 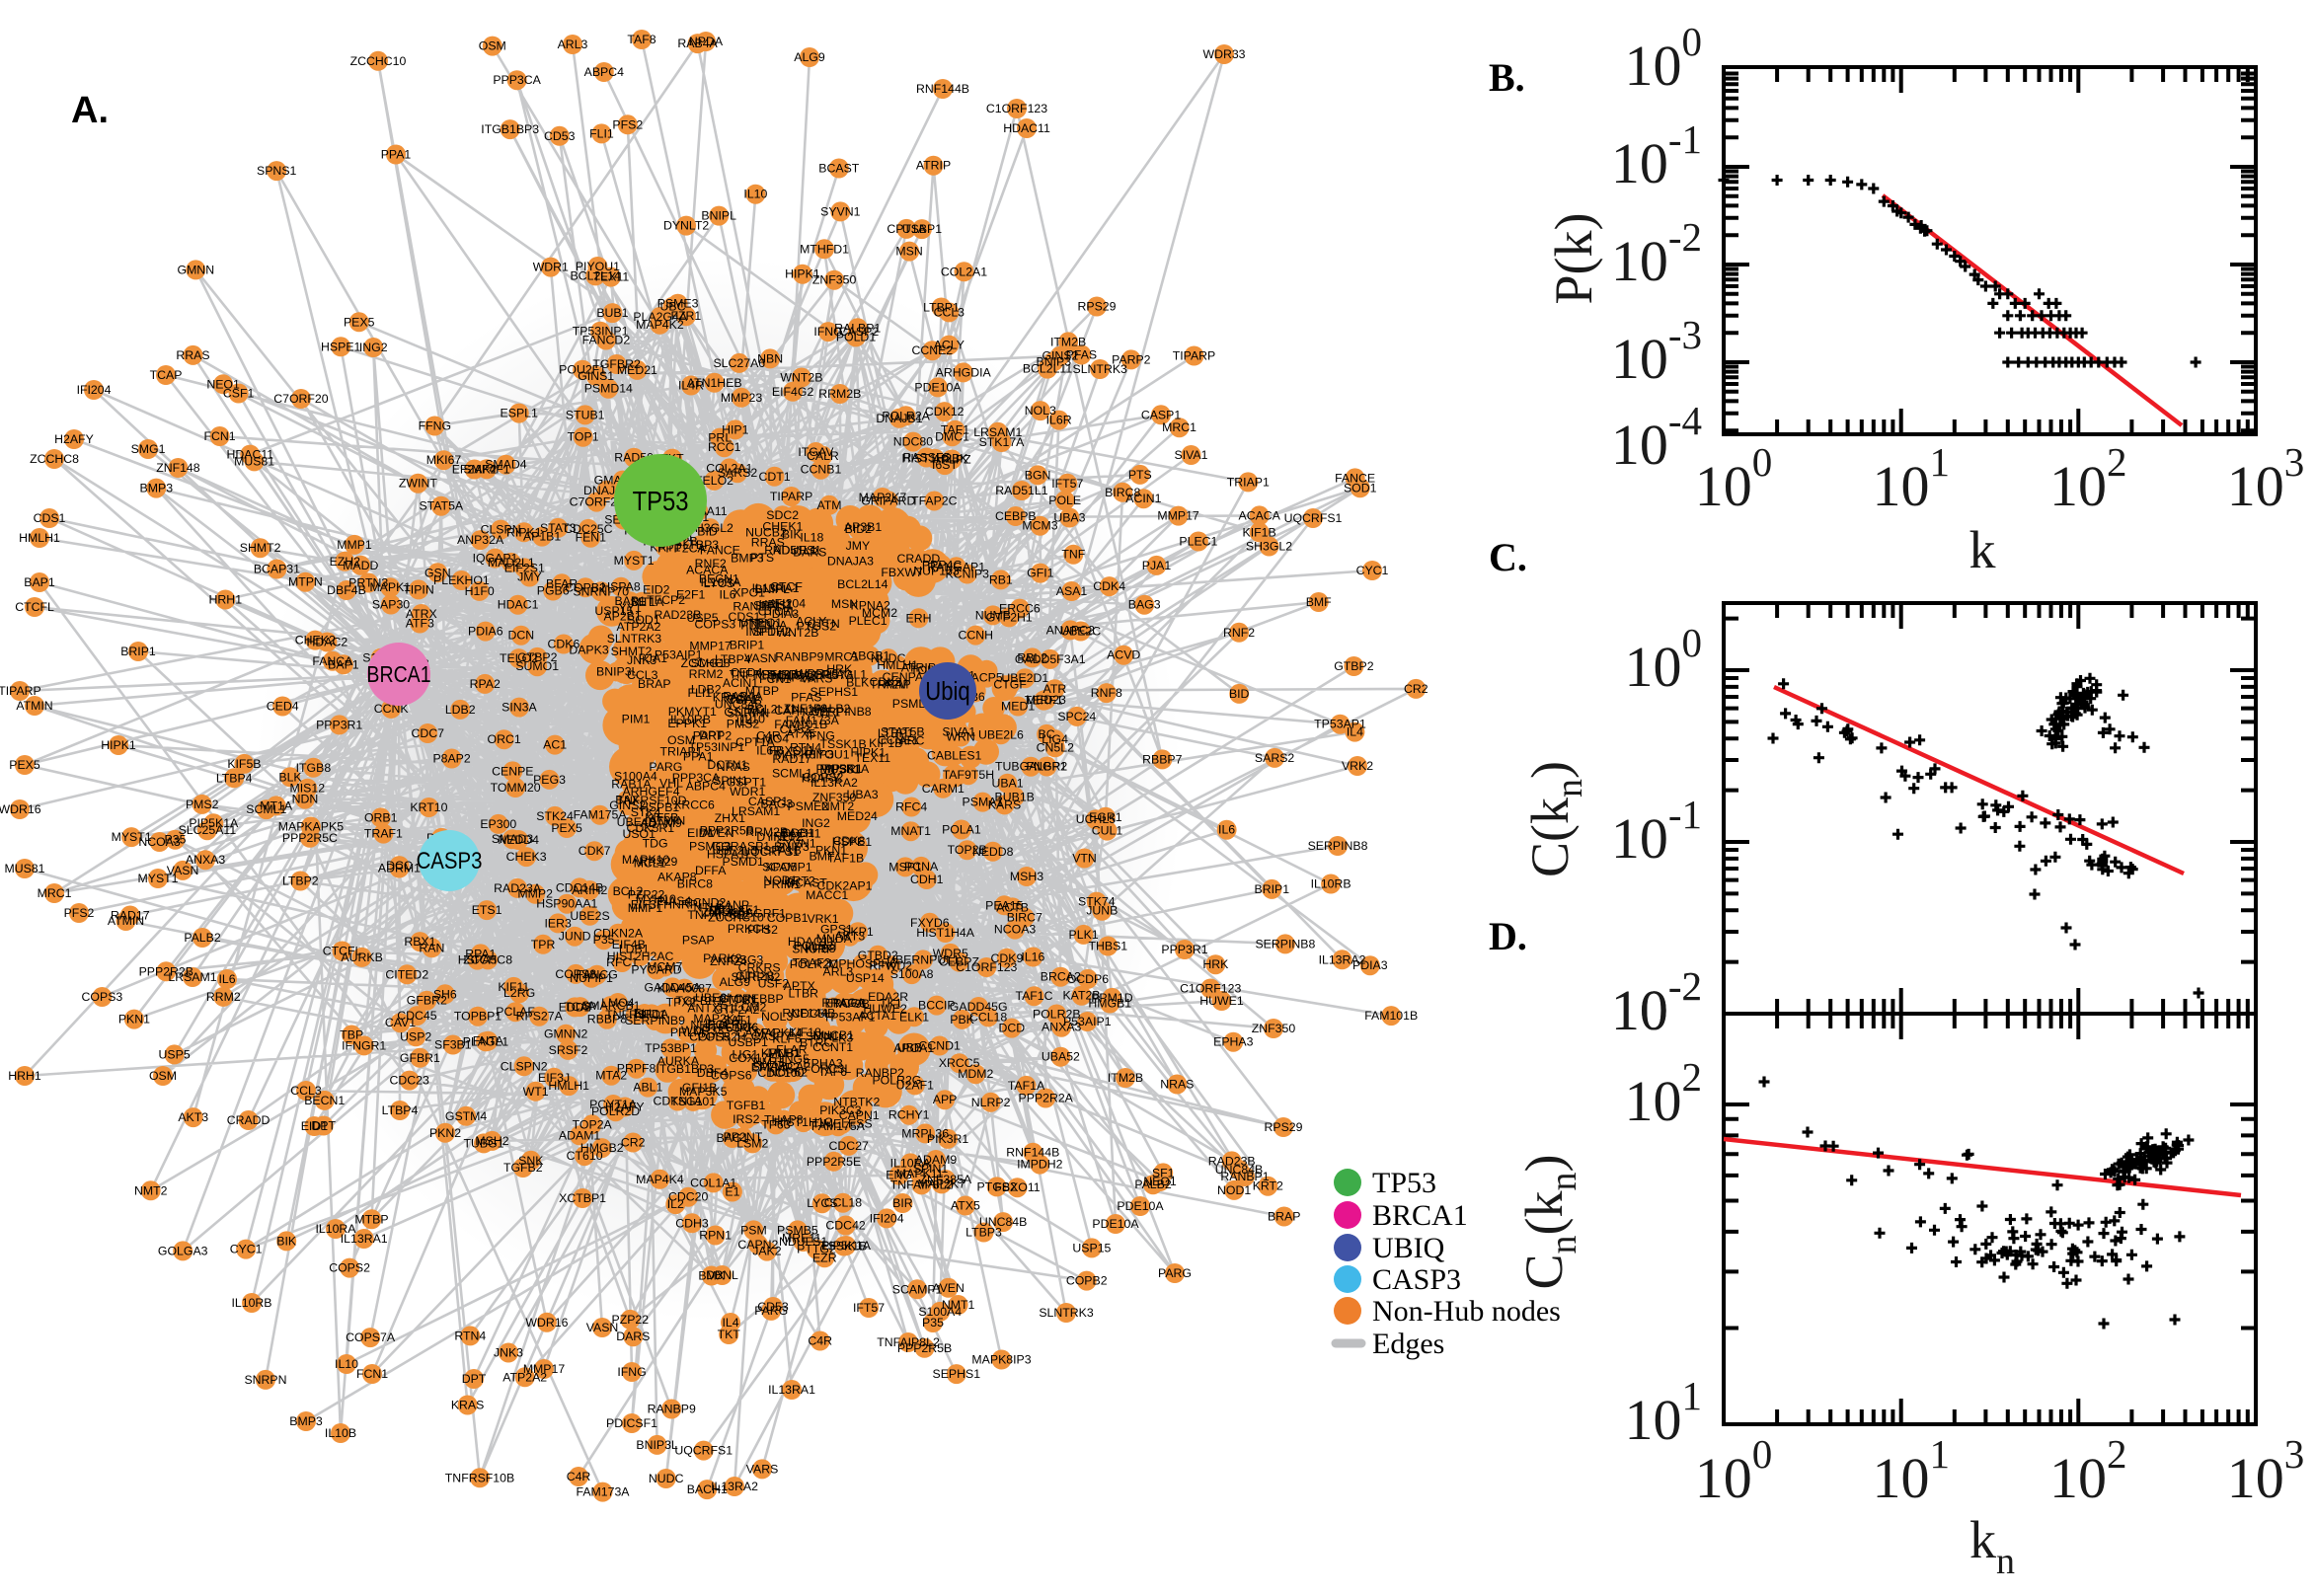 What do you see at coordinates (1160, 1181) in the screenshot?
I see `svg-text: NEO1` at bounding box center [1160, 1181].